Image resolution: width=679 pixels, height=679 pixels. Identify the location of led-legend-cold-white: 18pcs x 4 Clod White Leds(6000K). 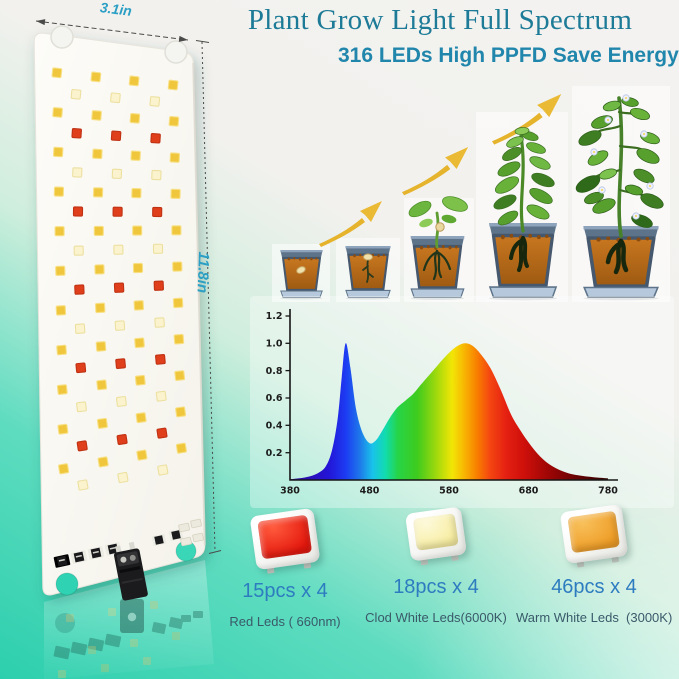
(436, 565).